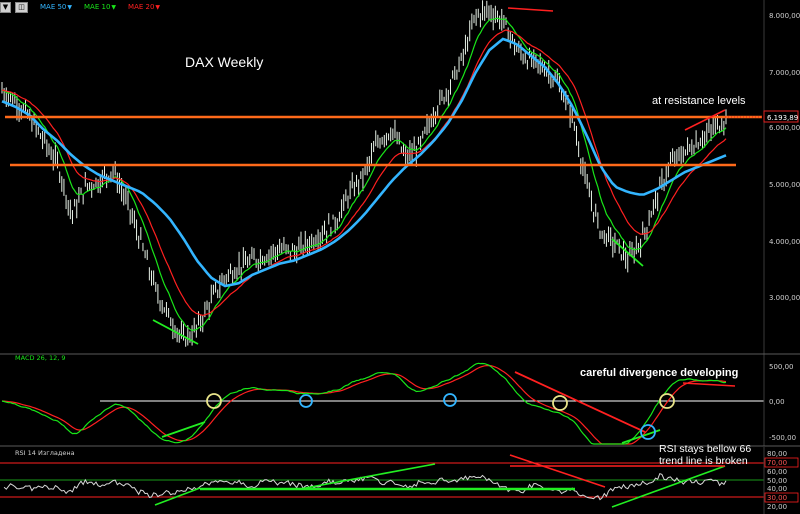 Image resolution: width=800 pixels, height=514 pixels. What do you see at coordinates (364, 403) in the screenshot?
I see `macd-line` at bounding box center [364, 403].